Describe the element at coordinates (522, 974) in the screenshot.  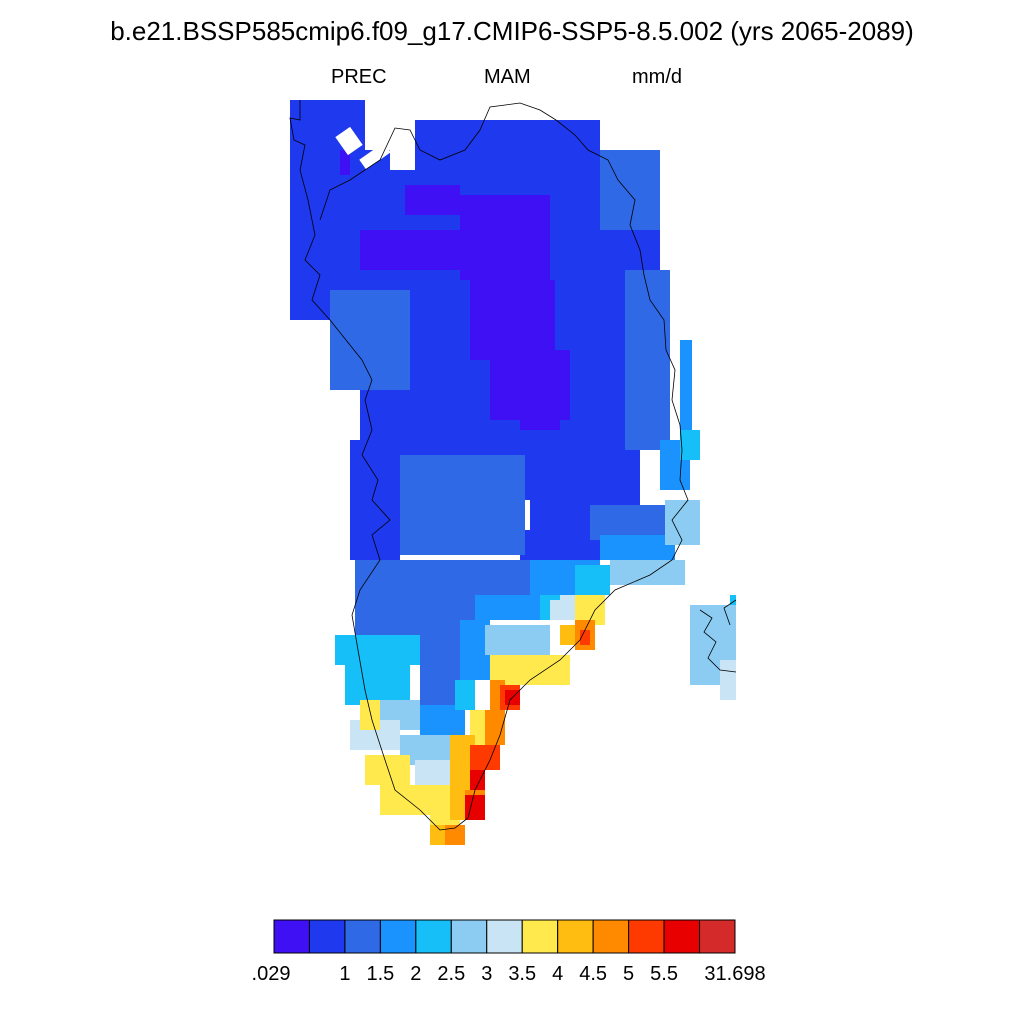
I see `colorbar-tick-label: 3.5` at that location.